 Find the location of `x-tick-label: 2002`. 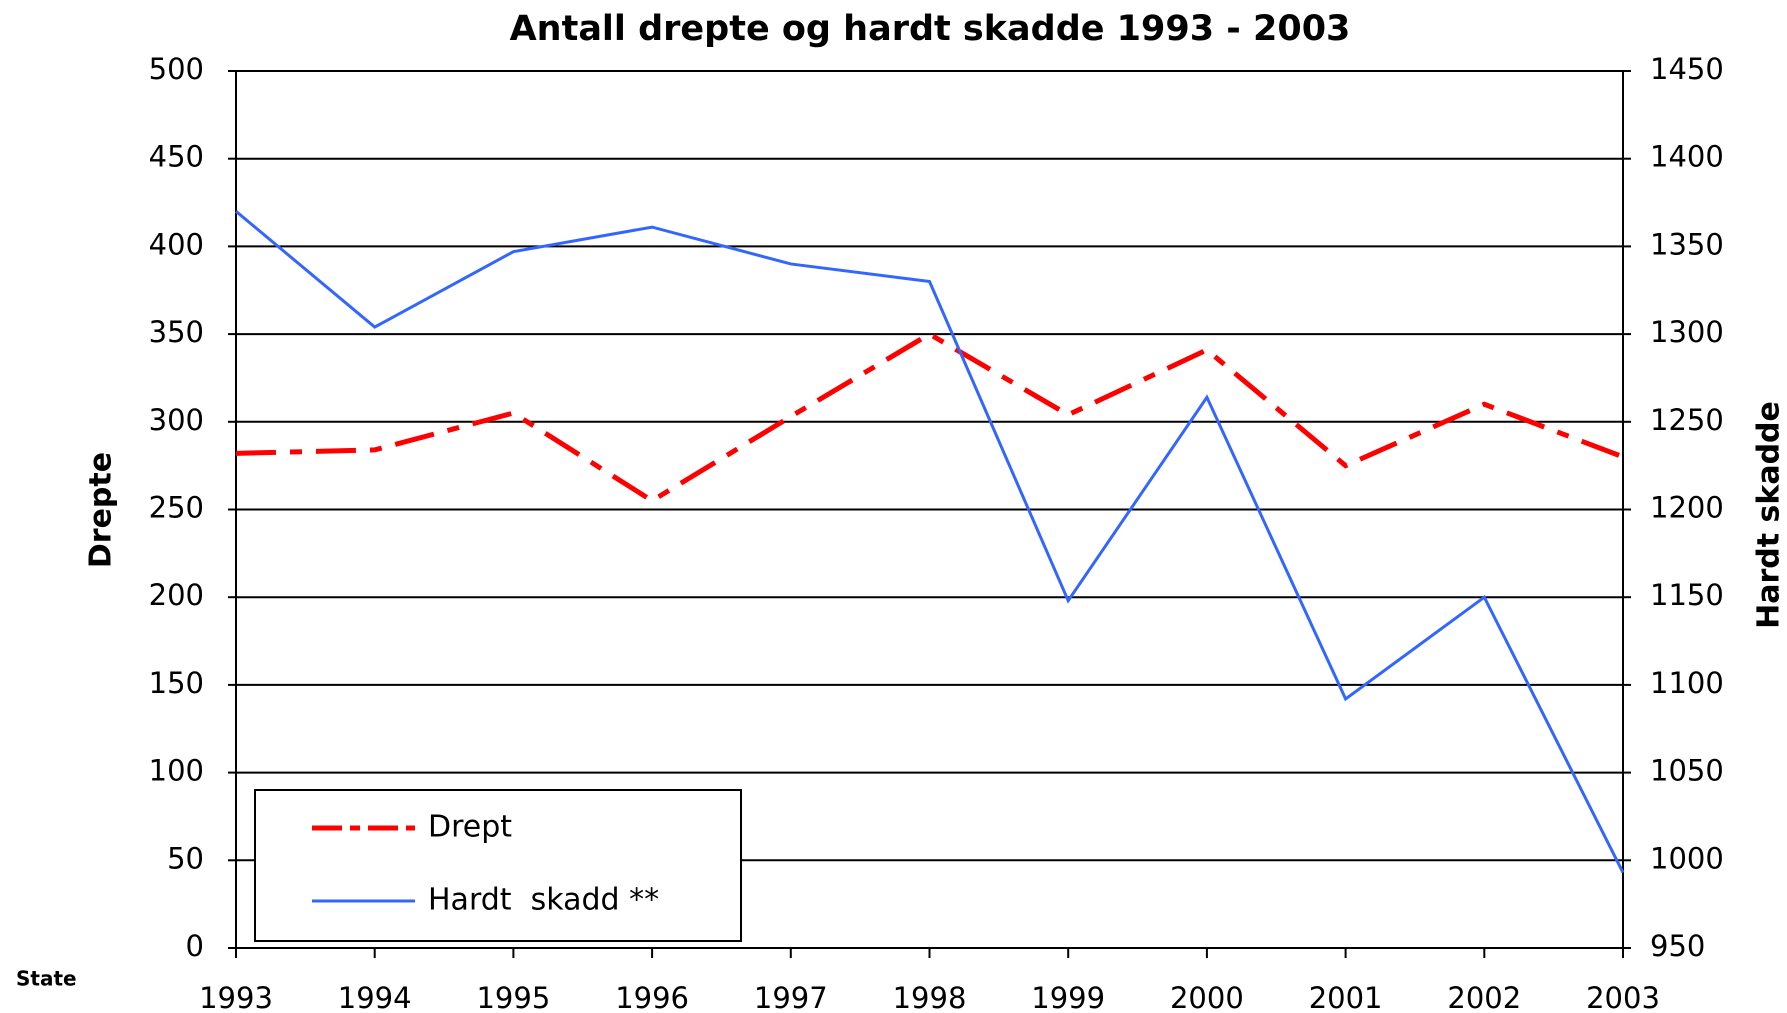

x-tick-label: 2002 is located at coordinates (1484, 997).